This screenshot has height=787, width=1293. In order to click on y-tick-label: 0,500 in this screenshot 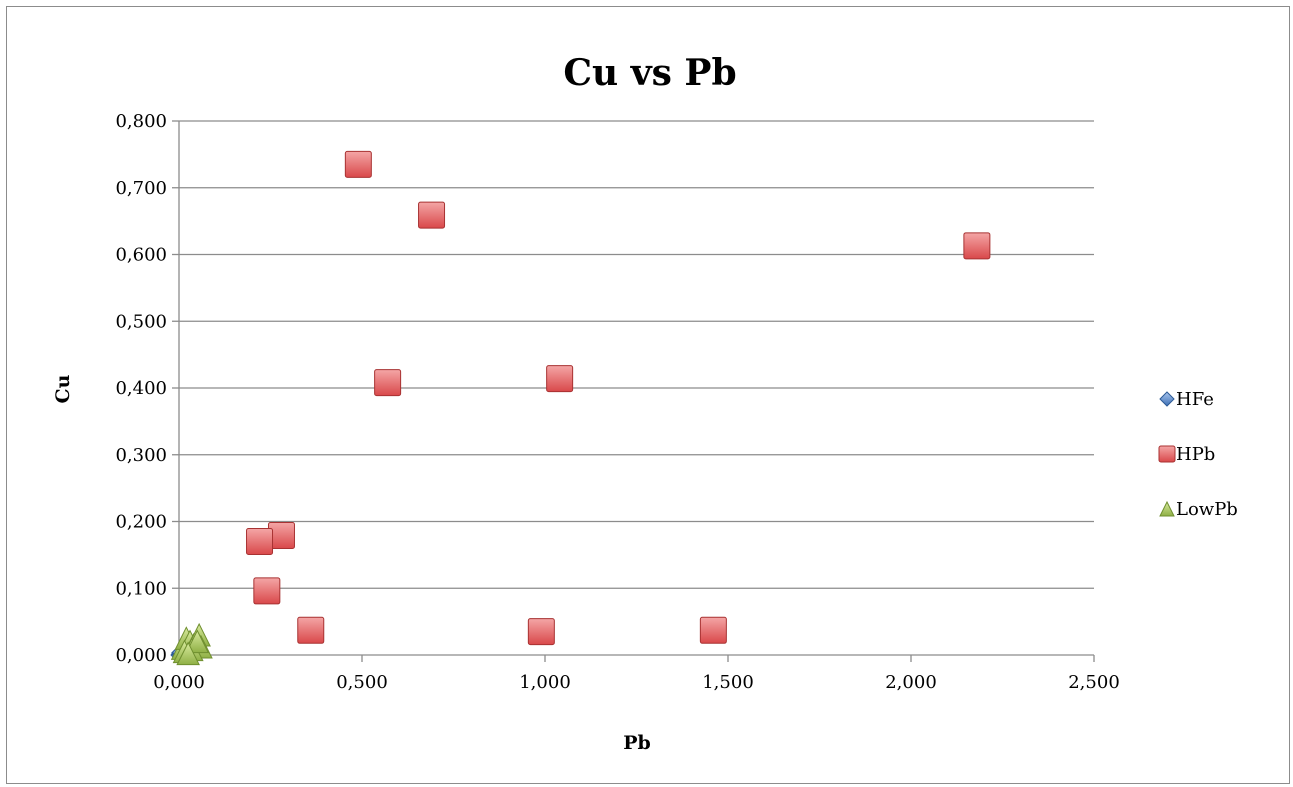, I will do `click(141, 321)`.